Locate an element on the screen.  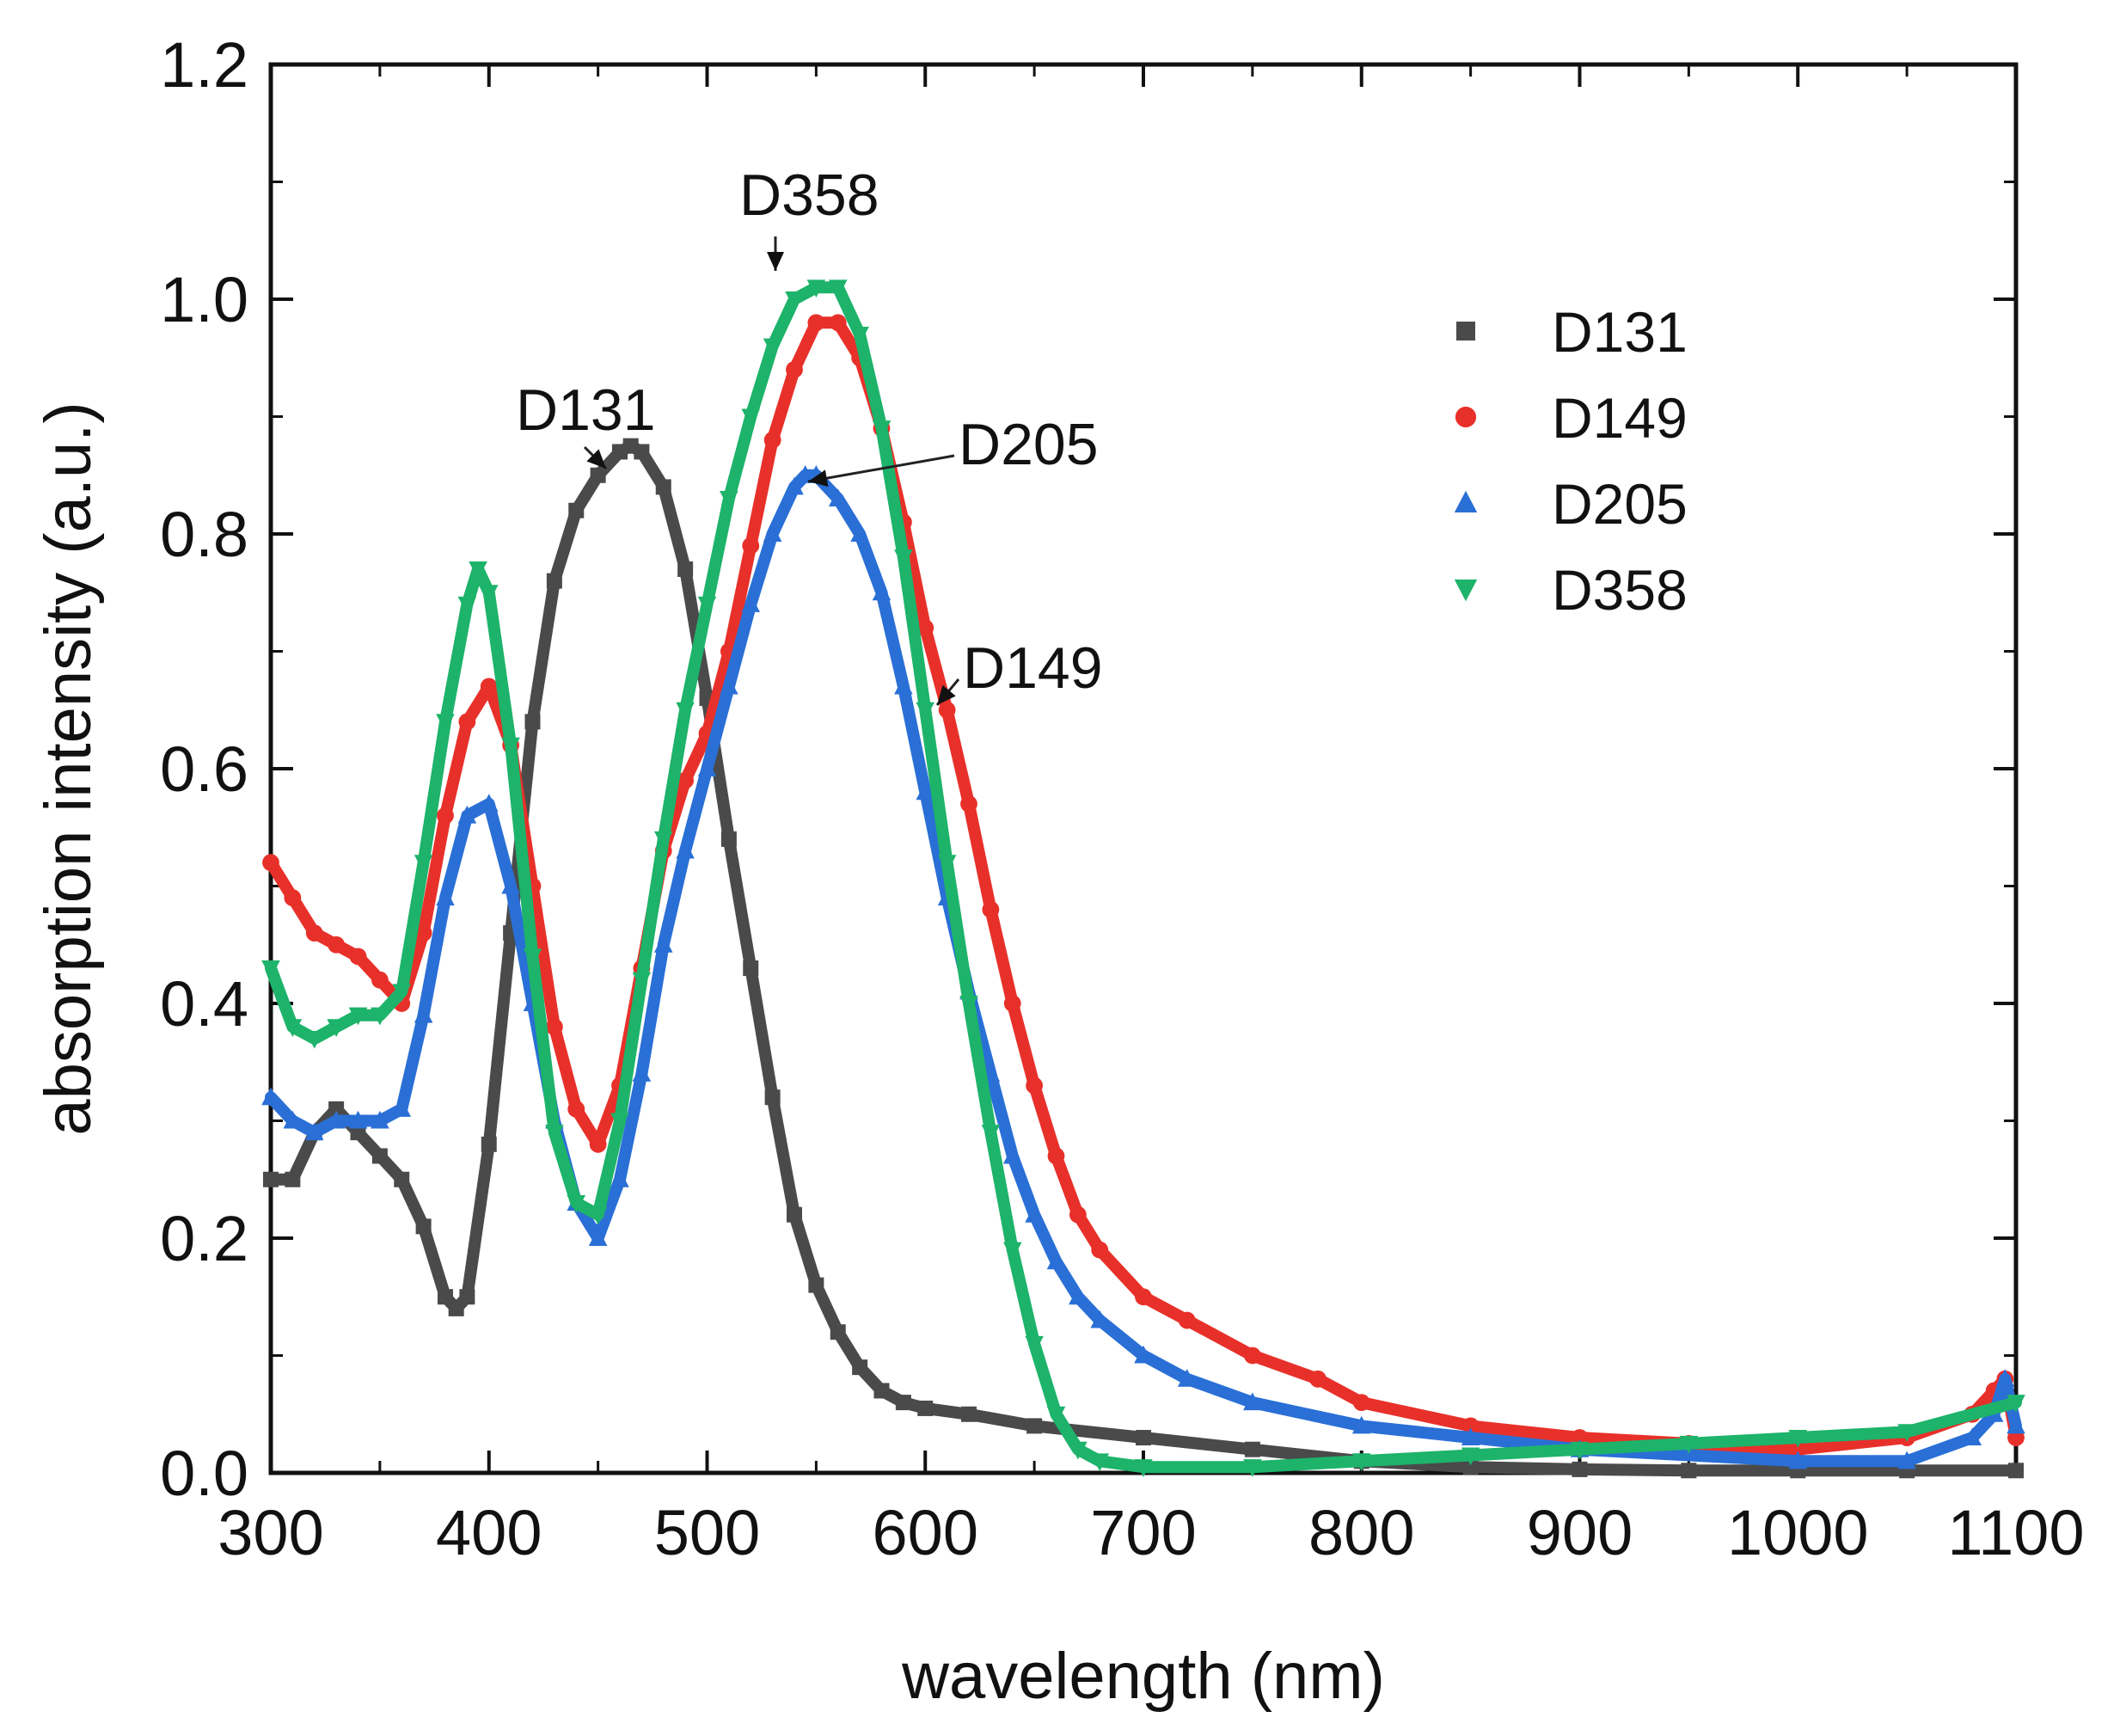
legend: D131 D149 D205 D358 is located at coordinates (1571, 461).